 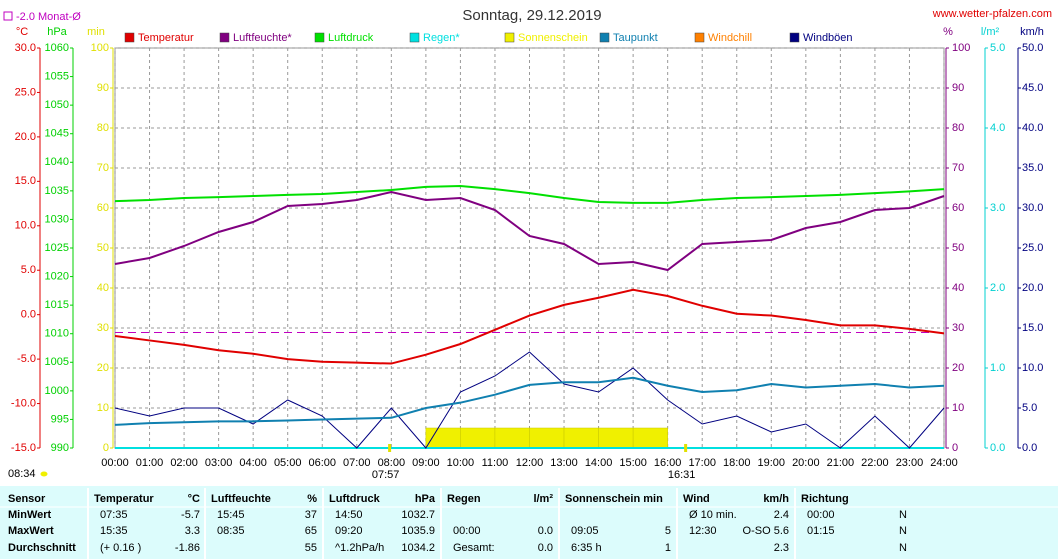 What do you see at coordinates (418, 515) in the screenshot?
I see `table-cell: 1032.7` at bounding box center [418, 515].